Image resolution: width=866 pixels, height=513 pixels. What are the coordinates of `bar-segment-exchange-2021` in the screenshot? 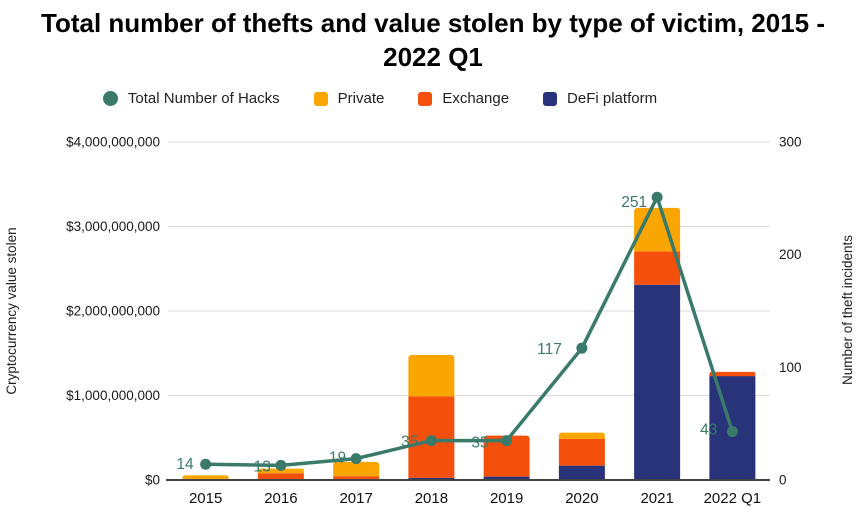 It's located at (657, 268).